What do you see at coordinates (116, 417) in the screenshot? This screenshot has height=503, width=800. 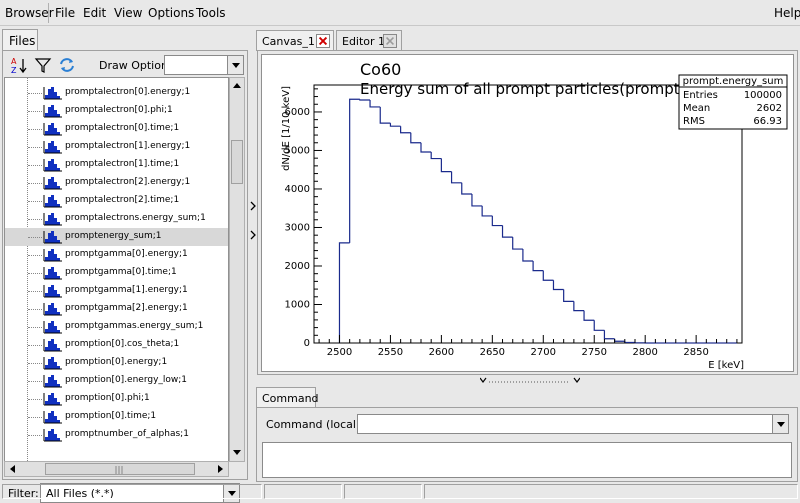 I see `tree-item: promption[0].time;1` at bounding box center [116, 417].